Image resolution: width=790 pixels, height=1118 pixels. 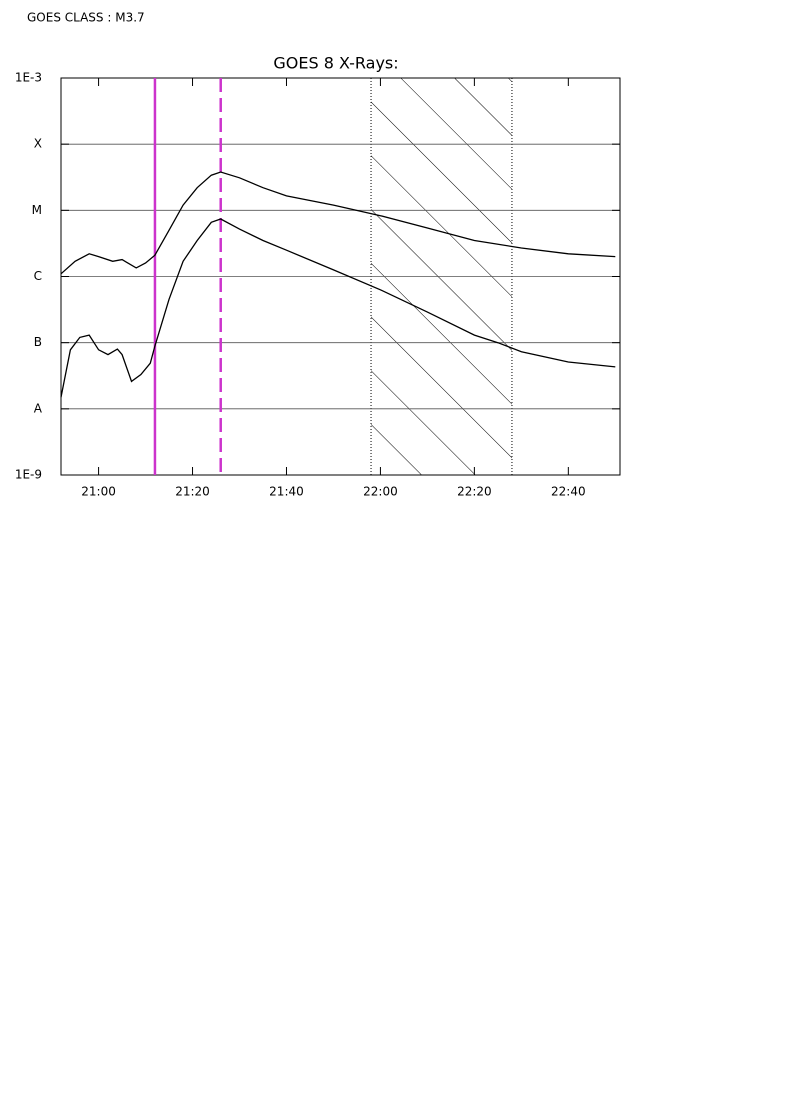 What do you see at coordinates (37, 210) in the screenshot?
I see `y-tick-label: M` at bounding box center [37, 210].